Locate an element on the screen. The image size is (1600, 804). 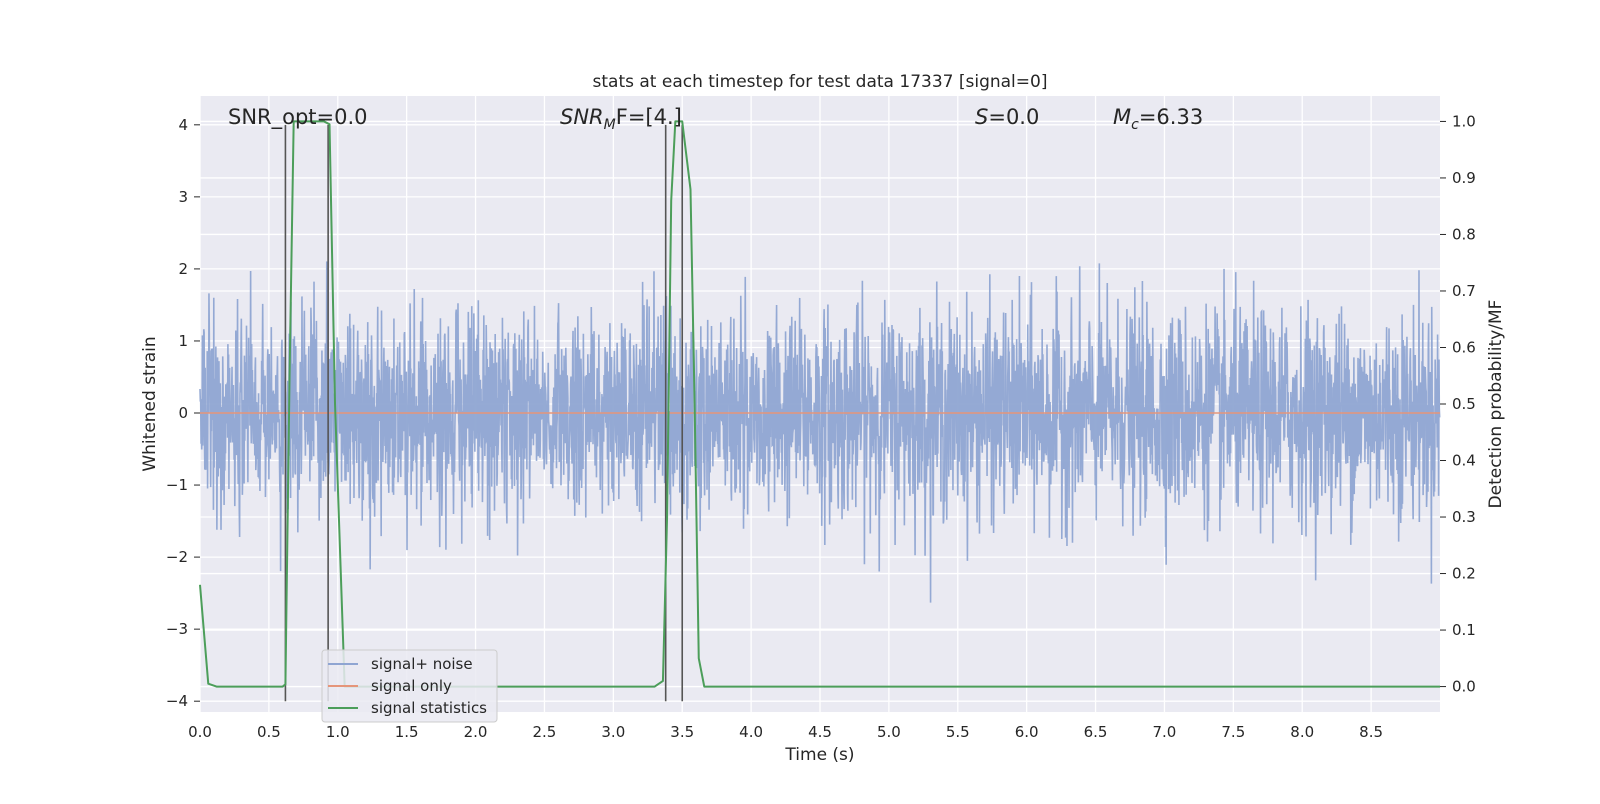
s-annotation: S=0.0 is located at coordinates (1007, 117).